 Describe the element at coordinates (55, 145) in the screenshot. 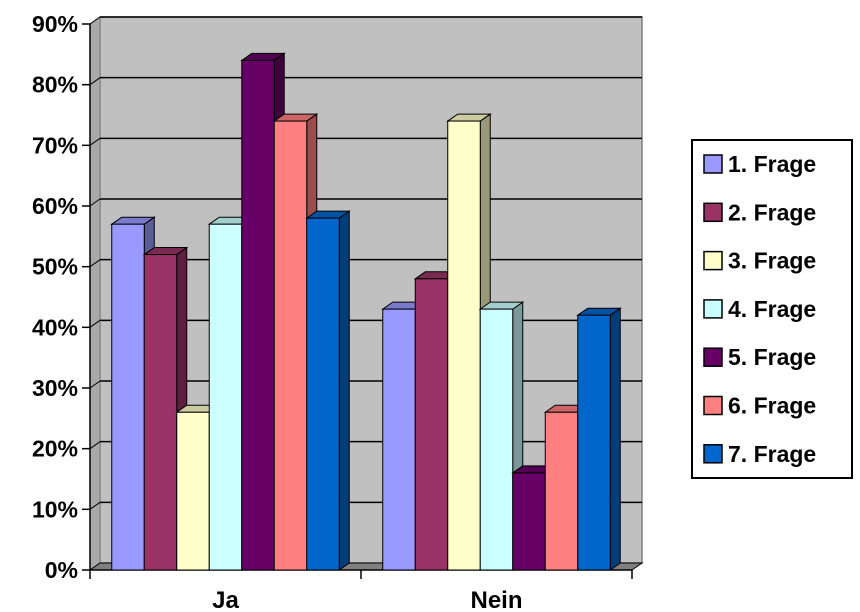

I see `y-tick-label: 70%` at that location.